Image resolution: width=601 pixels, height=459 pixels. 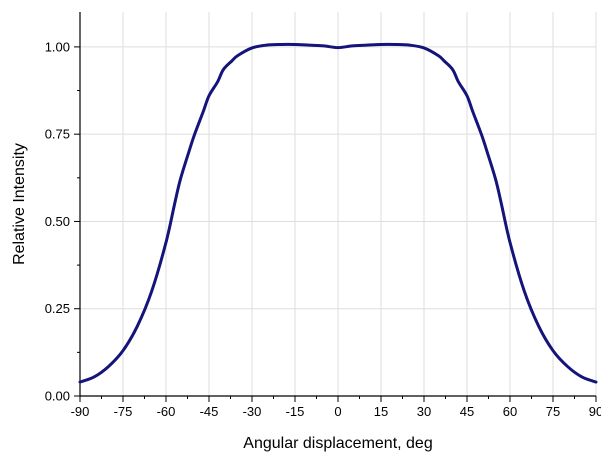 I want to click on y-tick-label: 0.50, so click(x=57, y=221).